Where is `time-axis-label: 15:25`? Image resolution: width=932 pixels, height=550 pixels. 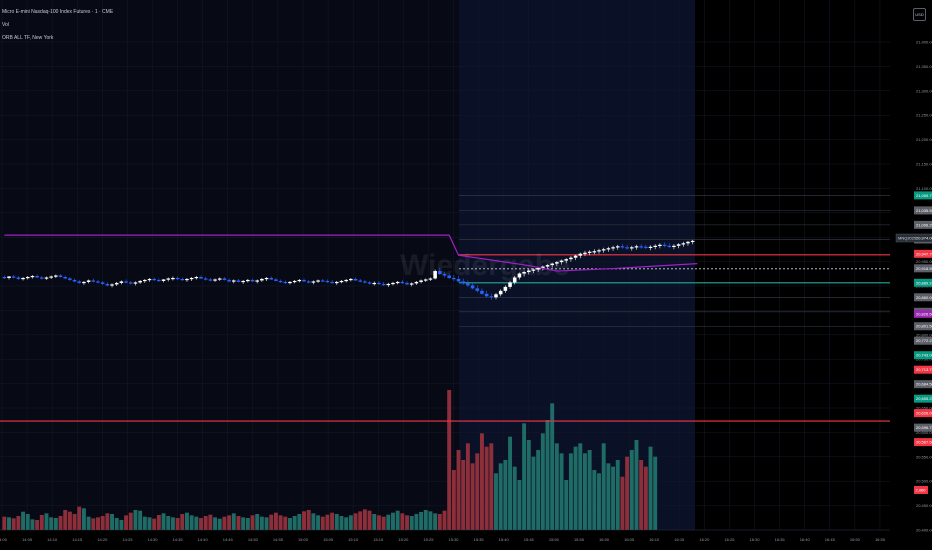
time-axis-label: 15:25 is located at coordinates (428, 539).